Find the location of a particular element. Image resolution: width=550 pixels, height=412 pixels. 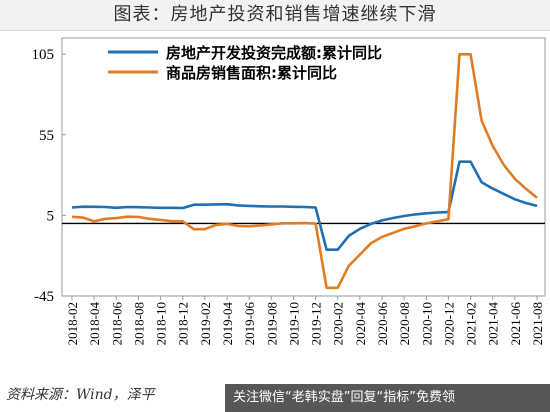

x-tick-label: 2021-08 is located at coordinates (537, 323).